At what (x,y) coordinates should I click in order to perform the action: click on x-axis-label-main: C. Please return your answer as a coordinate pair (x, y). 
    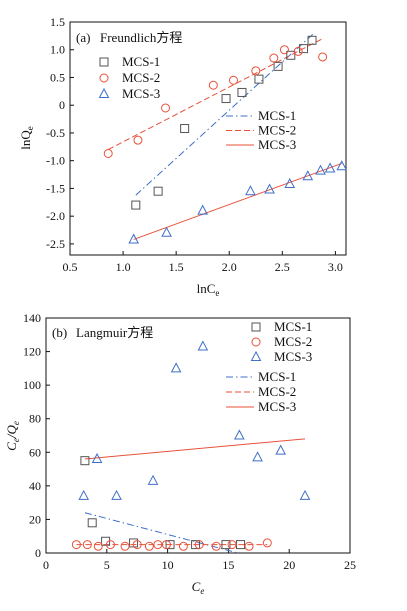
    Looking at the image, I should click on (196, 586).